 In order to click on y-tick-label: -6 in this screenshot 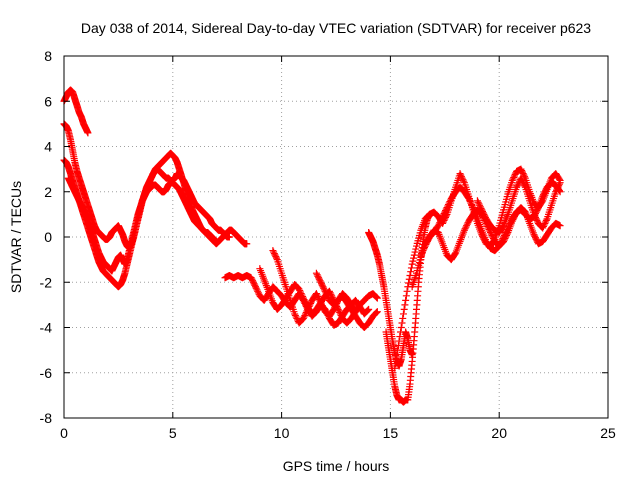, I will do `click(46, 373)`.